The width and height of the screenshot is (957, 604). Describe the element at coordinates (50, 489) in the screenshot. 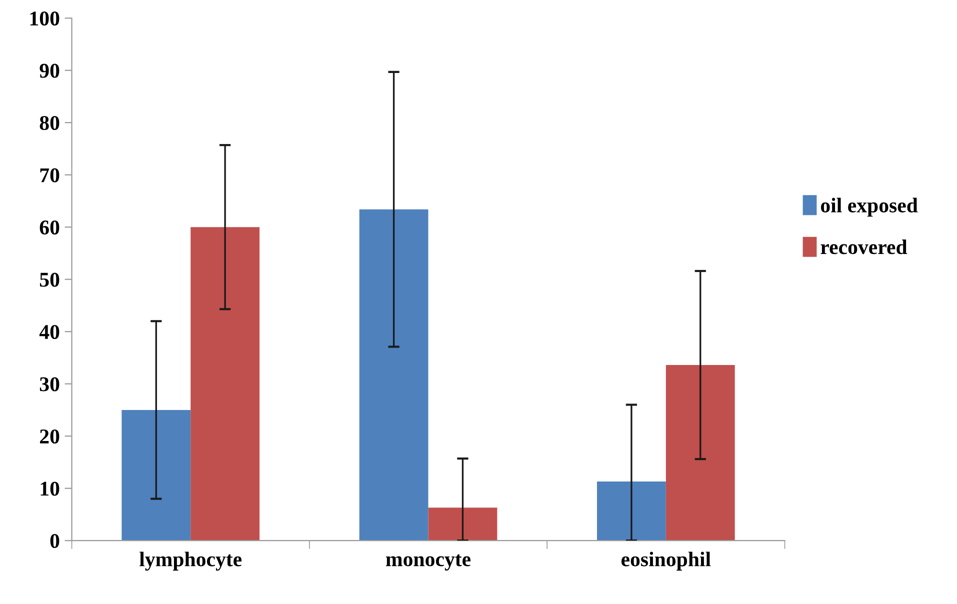

I see `y-tick-label: 10` at that location.